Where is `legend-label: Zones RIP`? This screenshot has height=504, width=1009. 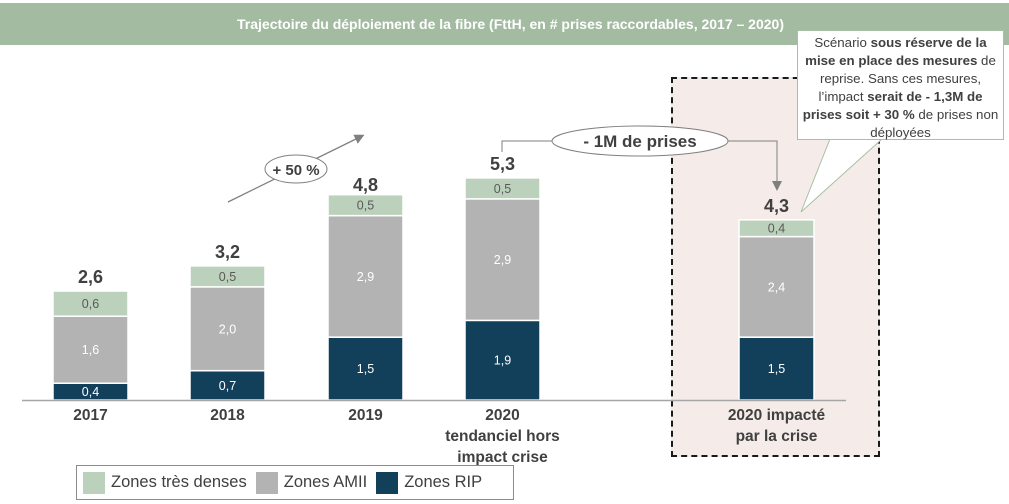
legend-label: Zones RIP is located at coordinates (443, 482).